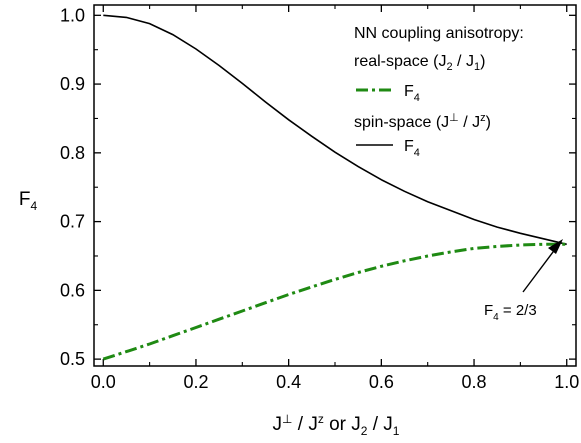  I want to click on y-axis-title: F4, so click(28, 201).